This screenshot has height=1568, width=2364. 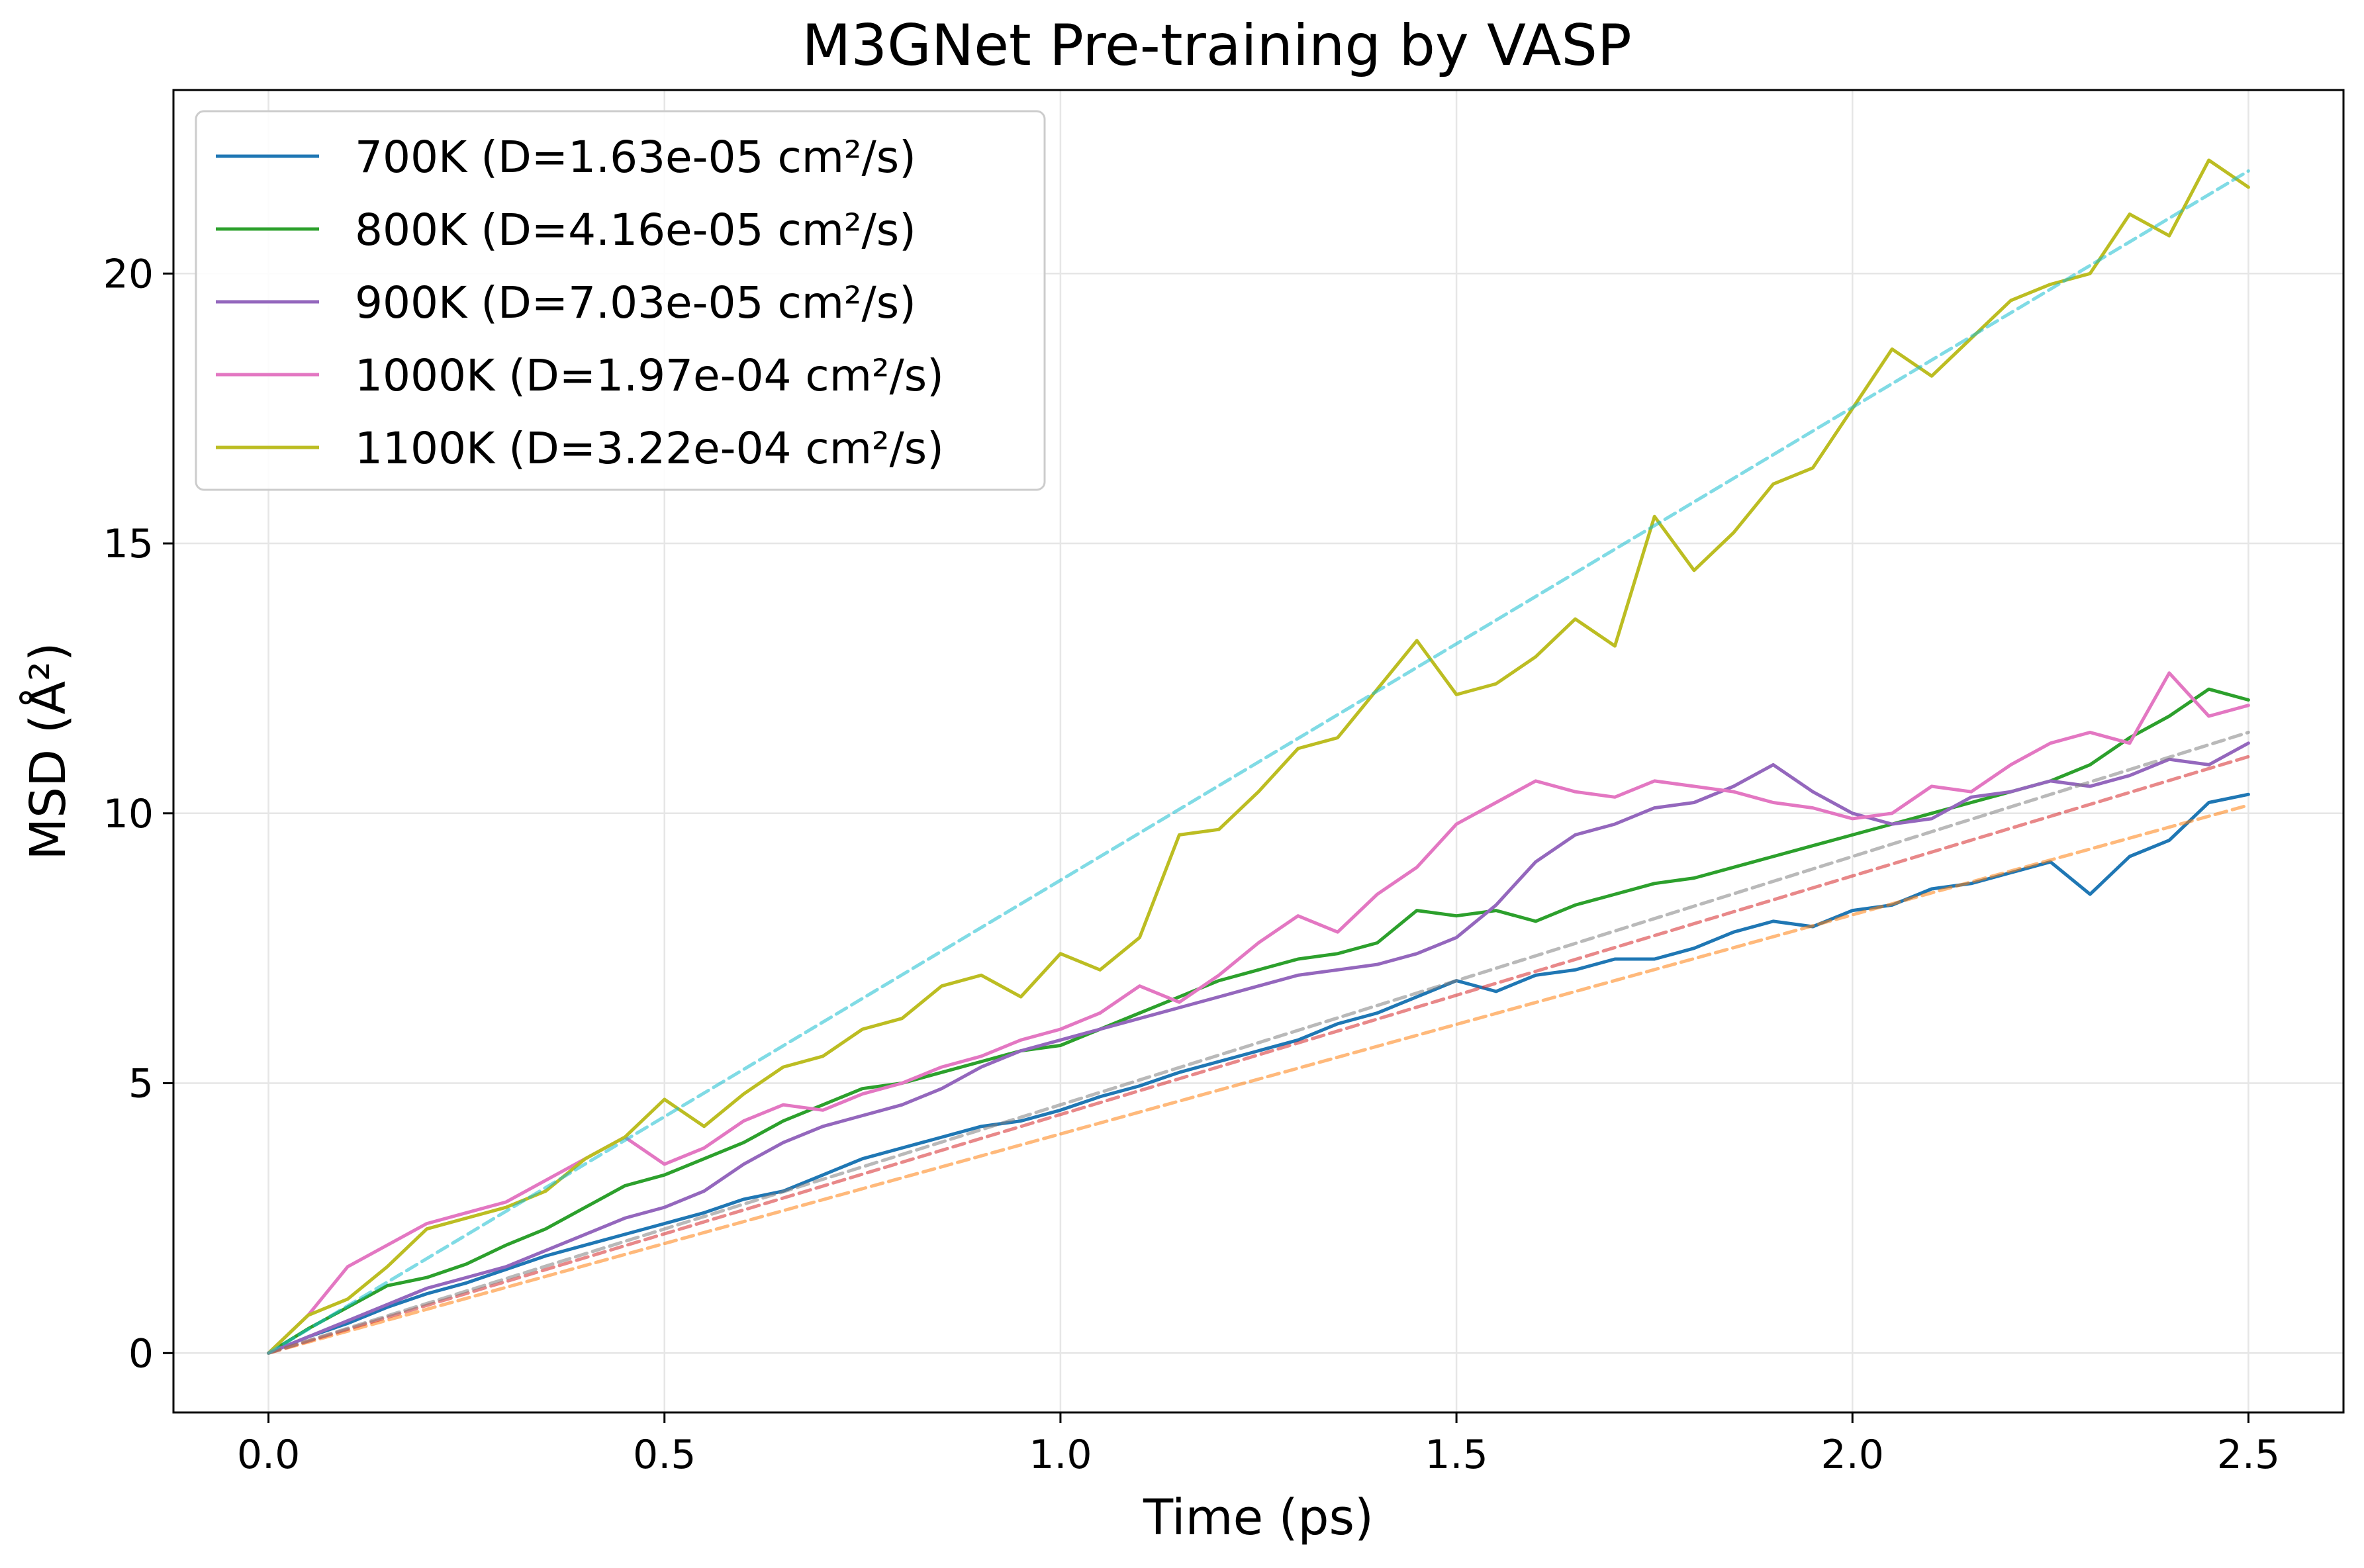 I want to click on x-tick-label: 0.0, so click(x=268, y=1455).